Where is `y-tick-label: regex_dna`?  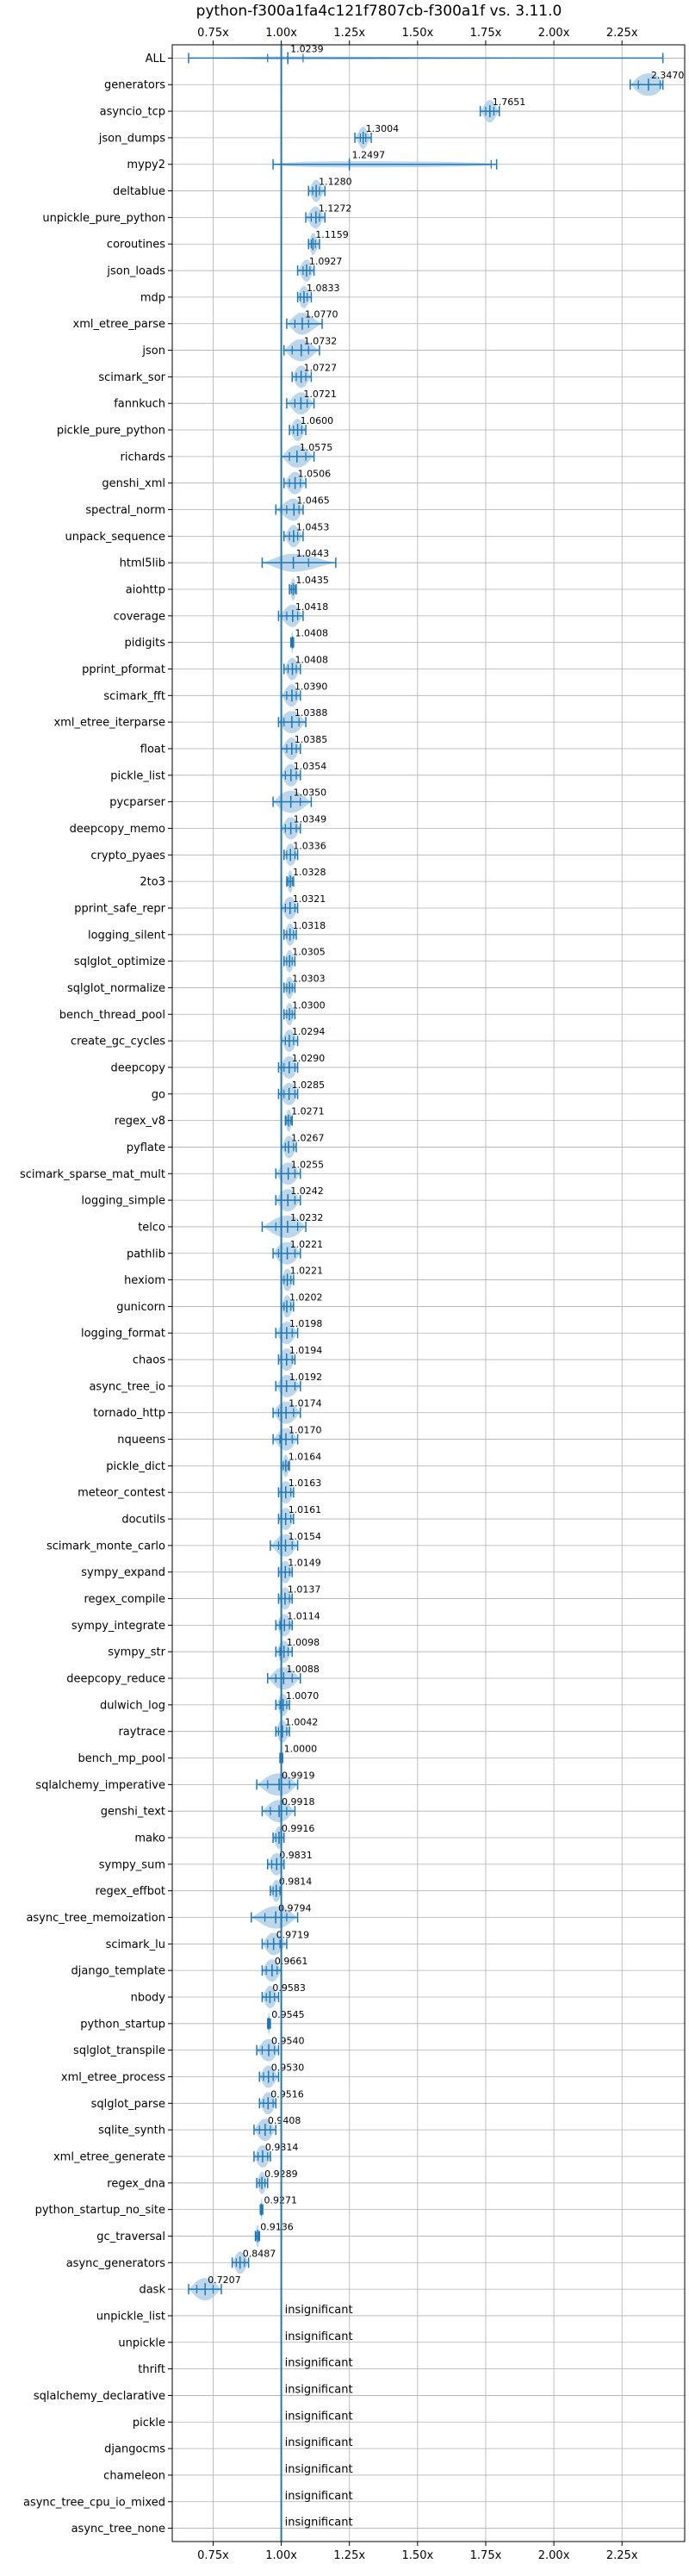
y-tick-label: regex_dna is located at coordinates (136, 2184).